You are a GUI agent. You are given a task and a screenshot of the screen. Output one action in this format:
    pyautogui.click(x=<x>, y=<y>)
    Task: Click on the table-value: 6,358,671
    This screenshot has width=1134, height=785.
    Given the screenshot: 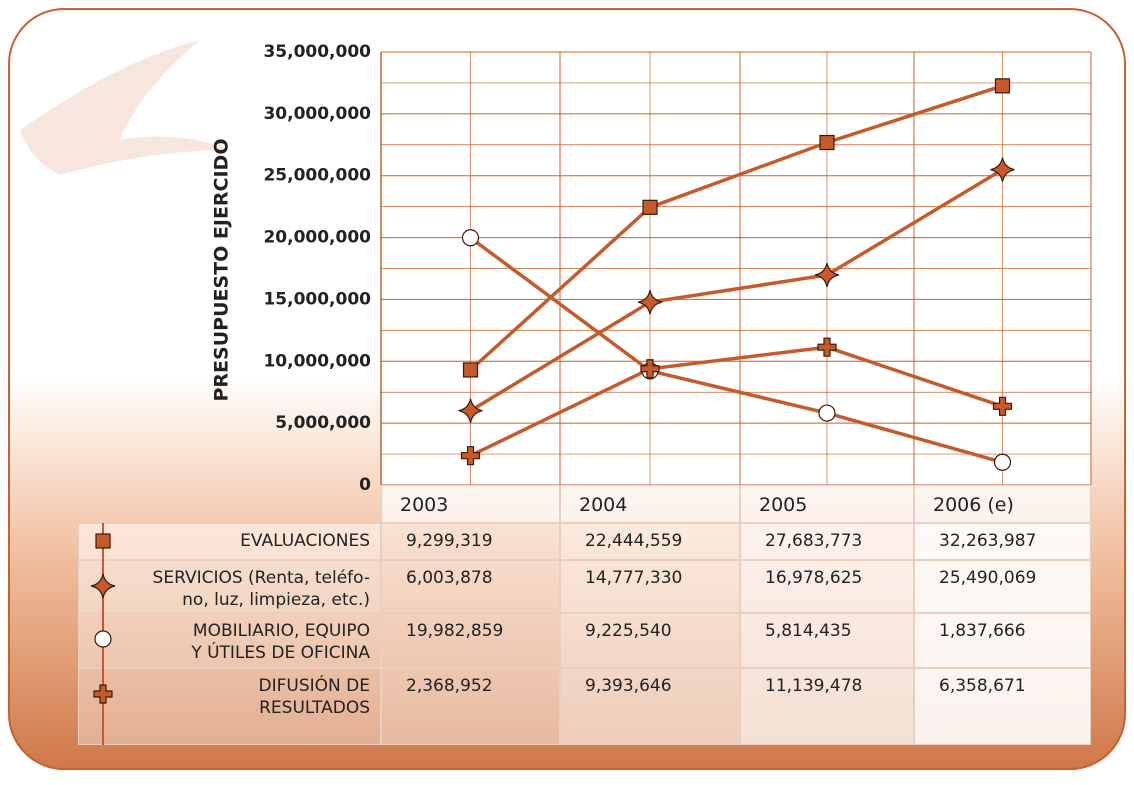 What is the action you would take?
    pyautogui.click(x=1002, y=706)
    